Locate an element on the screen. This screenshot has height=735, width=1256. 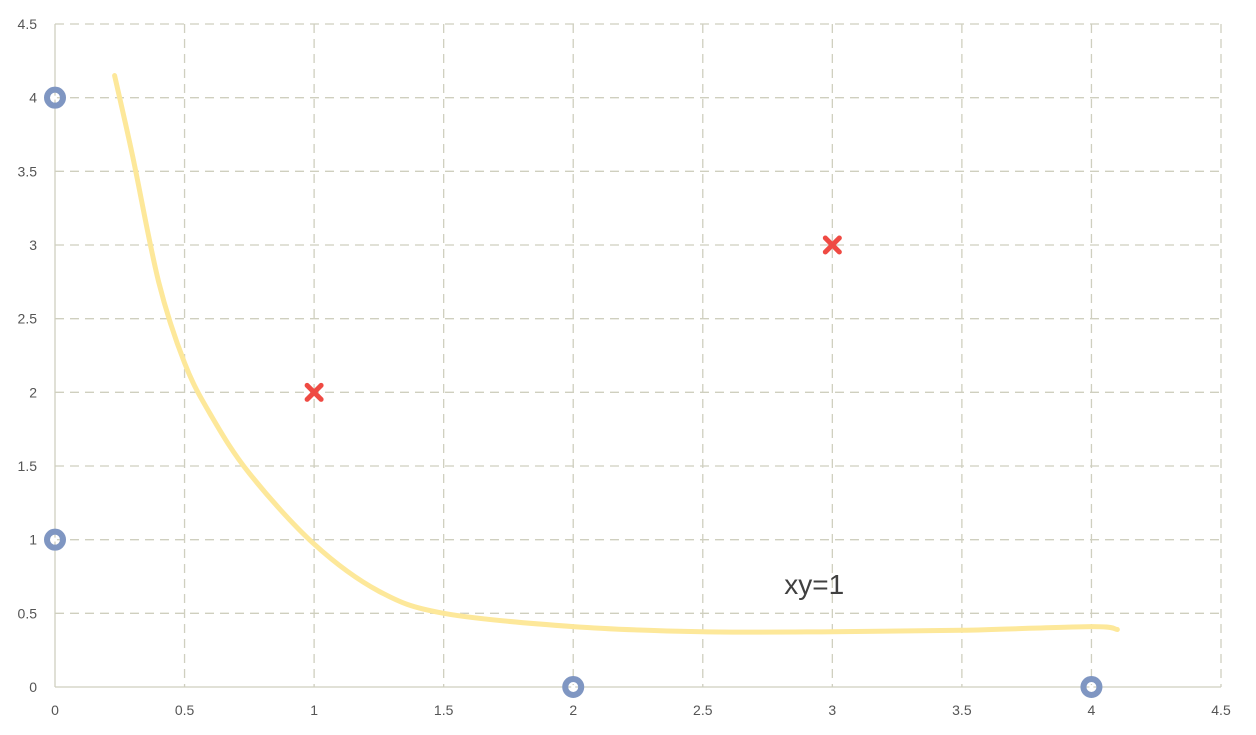
x-tick-label: 4 is located at coordinates (1092, 710).